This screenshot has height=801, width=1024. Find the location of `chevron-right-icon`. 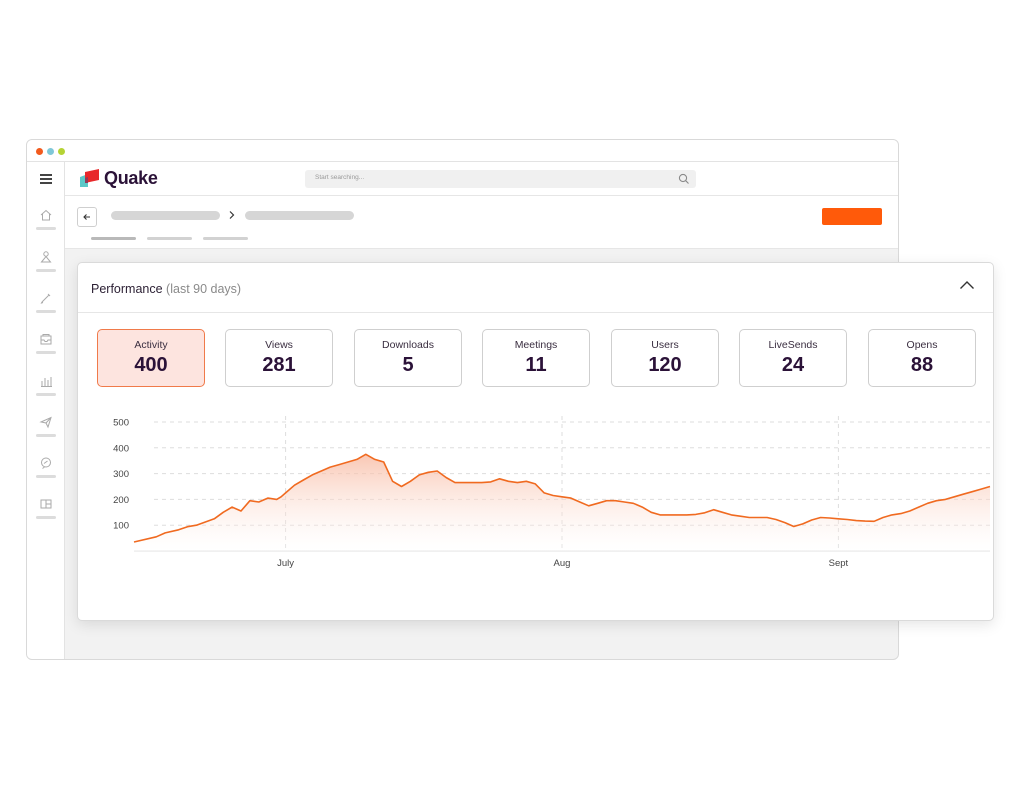

chevron-right-icon is located at coordinates (232, 215).